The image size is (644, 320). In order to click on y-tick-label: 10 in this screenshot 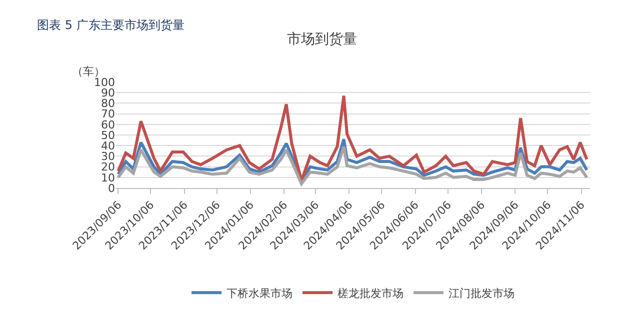, I will do `click(108, 177)`.